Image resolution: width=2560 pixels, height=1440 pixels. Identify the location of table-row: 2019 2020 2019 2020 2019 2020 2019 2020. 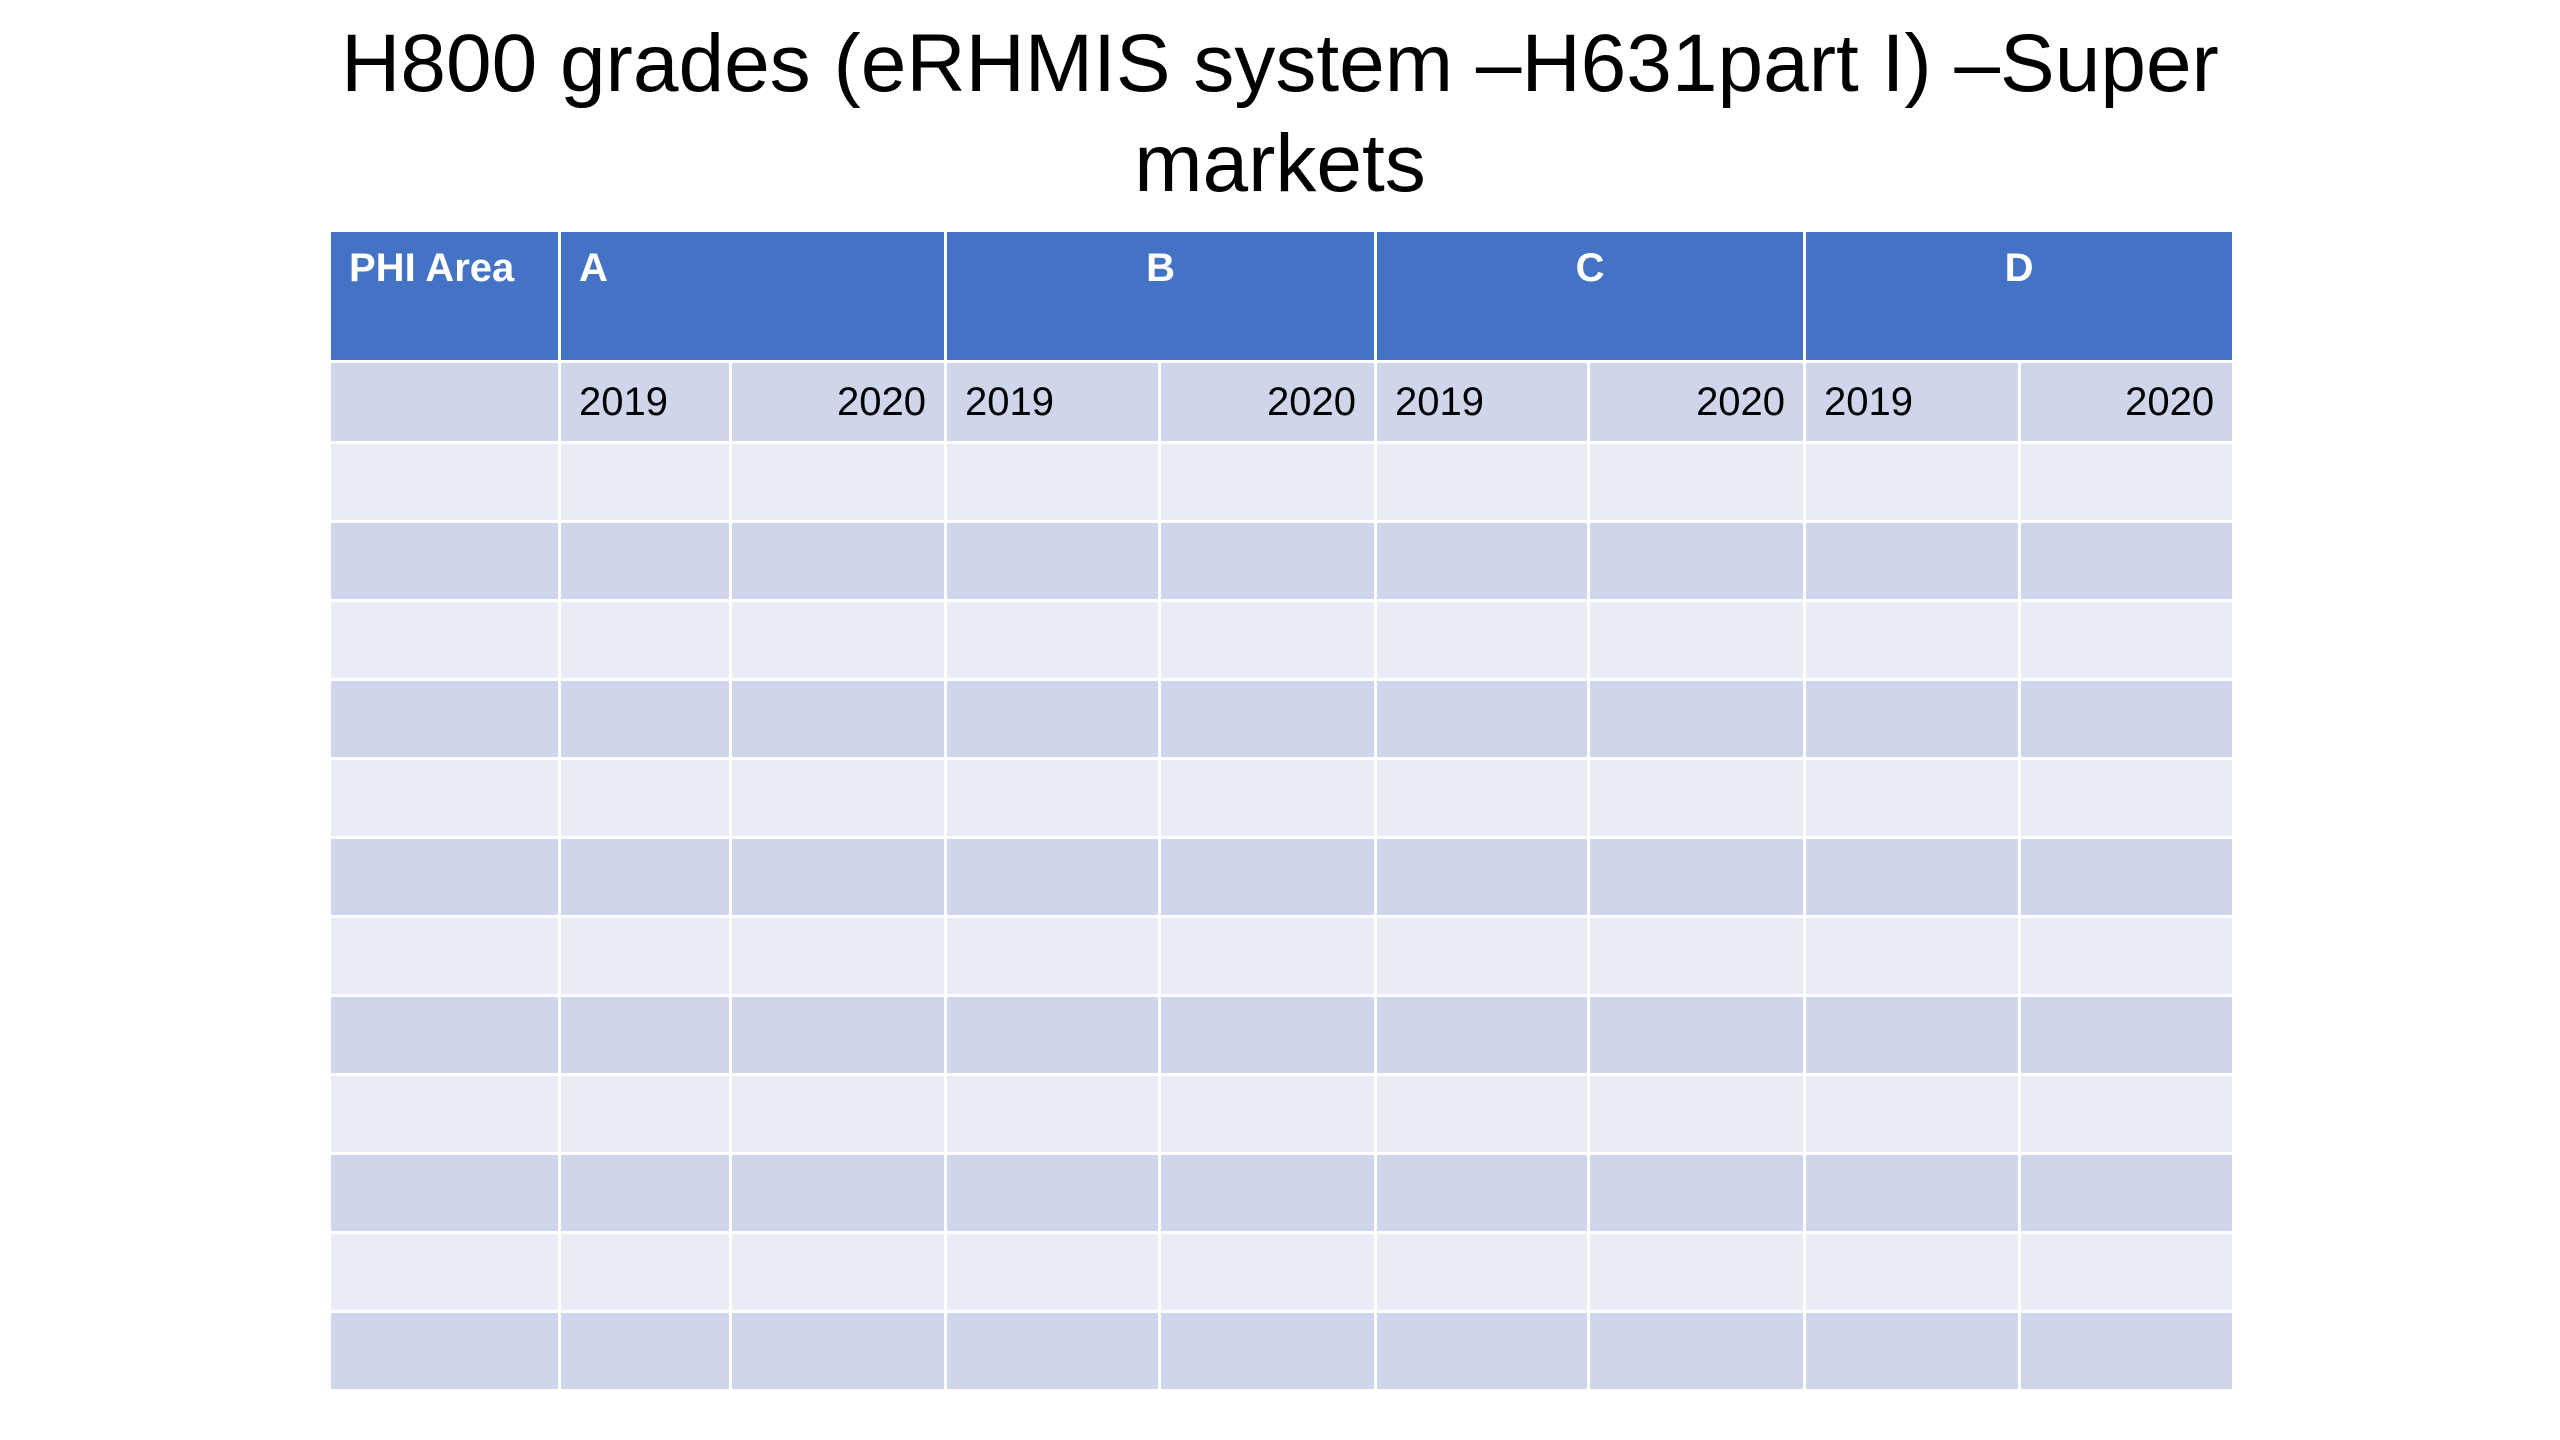
(1282, 402).